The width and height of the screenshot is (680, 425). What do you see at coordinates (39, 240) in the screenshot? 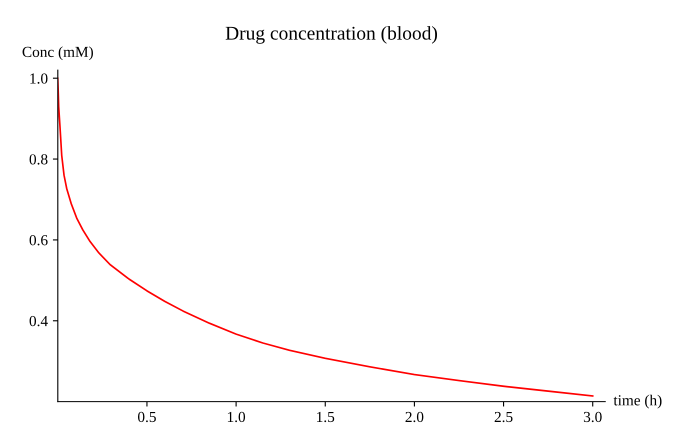
I see `y-tick-label: 0.6` at bounding box center [39, 240].